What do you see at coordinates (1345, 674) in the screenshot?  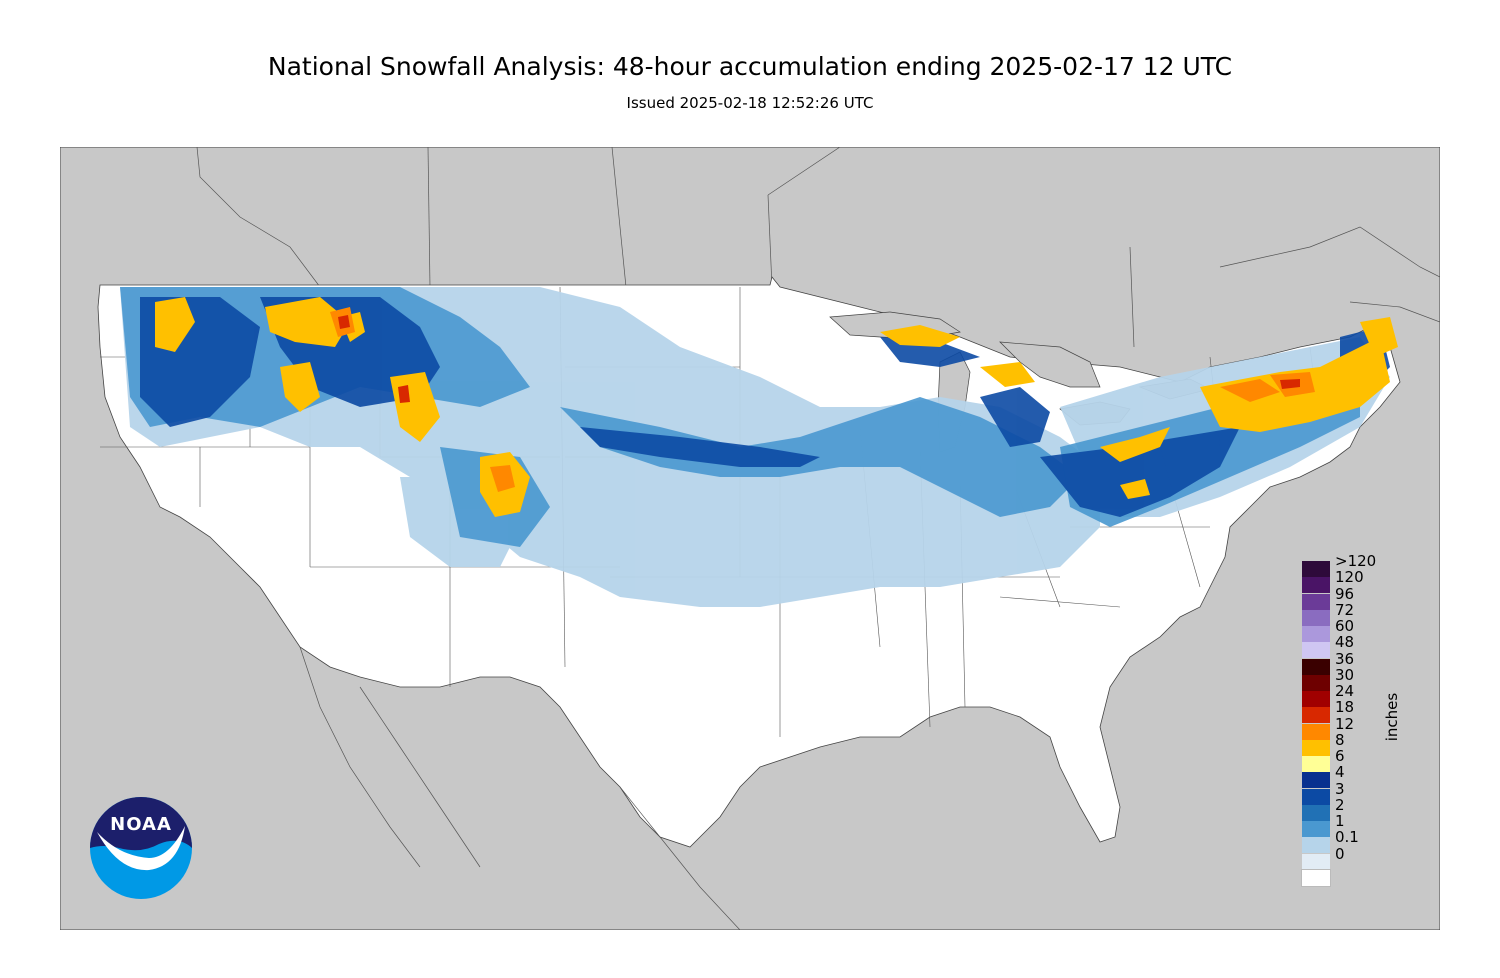 I see `legend-label: 30` at bounding box center [1345, 674].